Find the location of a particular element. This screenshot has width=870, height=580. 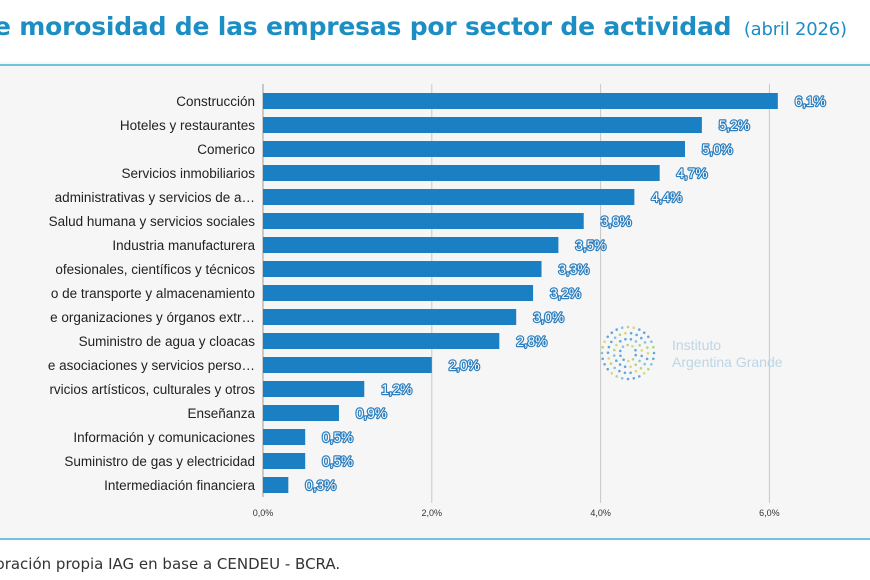

watermark-text: Instituto Argentina Grande is located at coordinates (727, 354).